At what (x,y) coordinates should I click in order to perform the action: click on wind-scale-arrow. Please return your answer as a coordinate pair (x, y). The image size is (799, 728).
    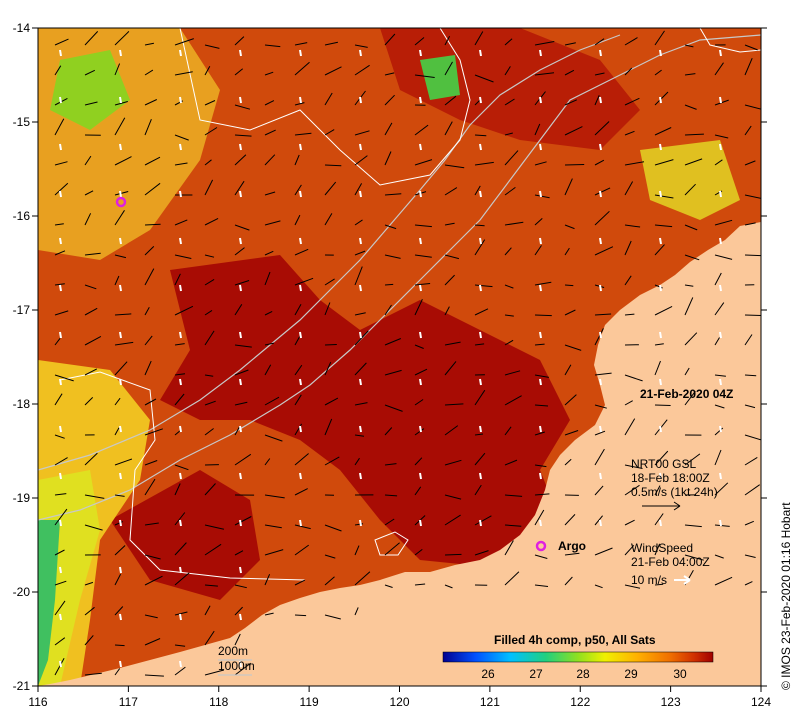
    Looking at the image, I should click on (682, 580).